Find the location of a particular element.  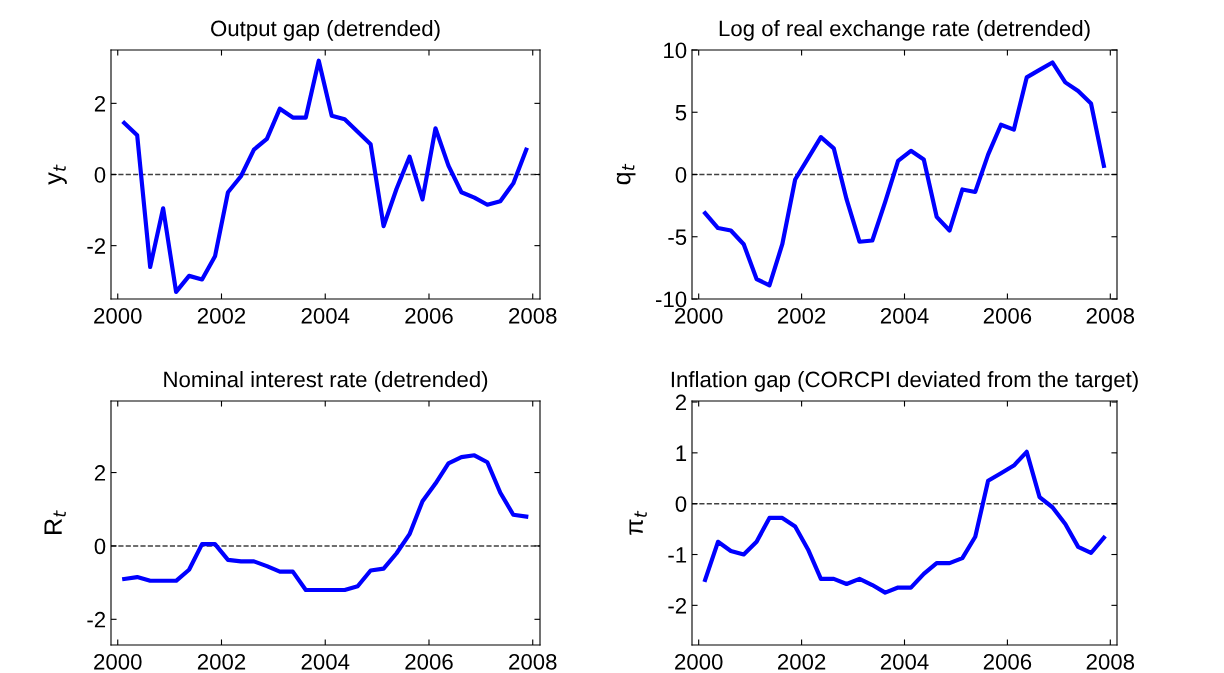

chart-title: Output gap (detrended) is located at coordinates (325, 30).